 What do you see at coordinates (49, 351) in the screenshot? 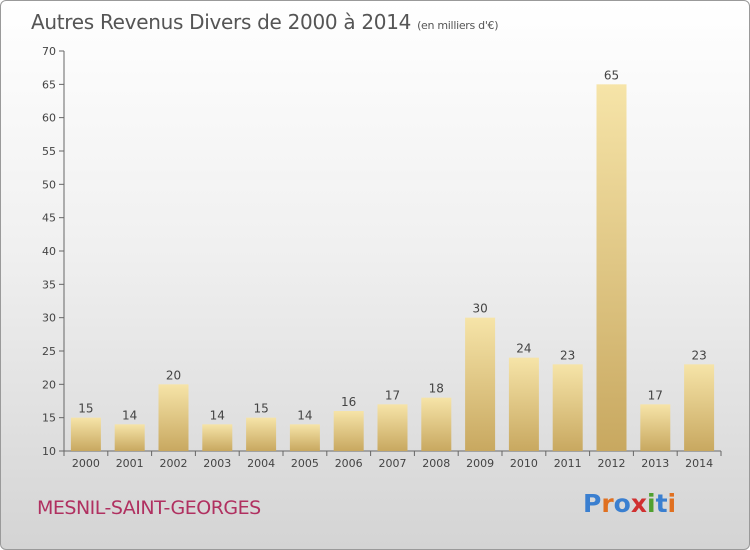
I see `y-tick-label: 25` at bounding box center [49, 351].